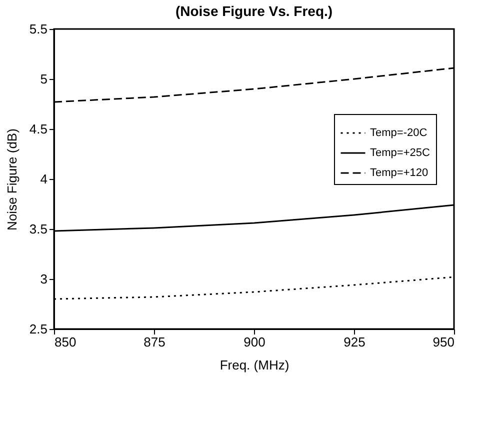  I want to click on legend-label: Temp=+25C, so click(400, 153).